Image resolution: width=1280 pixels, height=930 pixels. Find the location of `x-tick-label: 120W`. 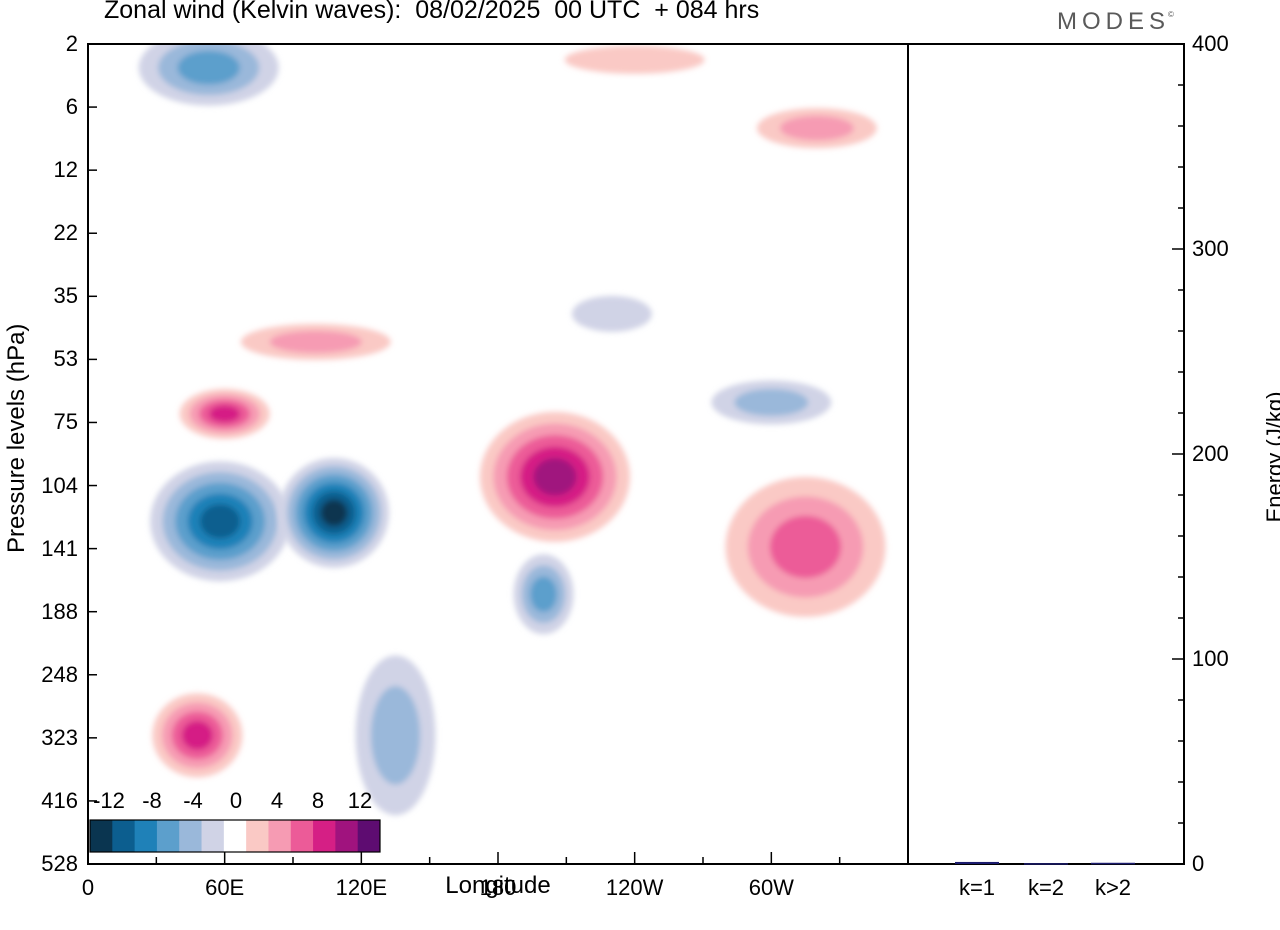

x-tick-label: 120W is located at coordinates (634, 887).